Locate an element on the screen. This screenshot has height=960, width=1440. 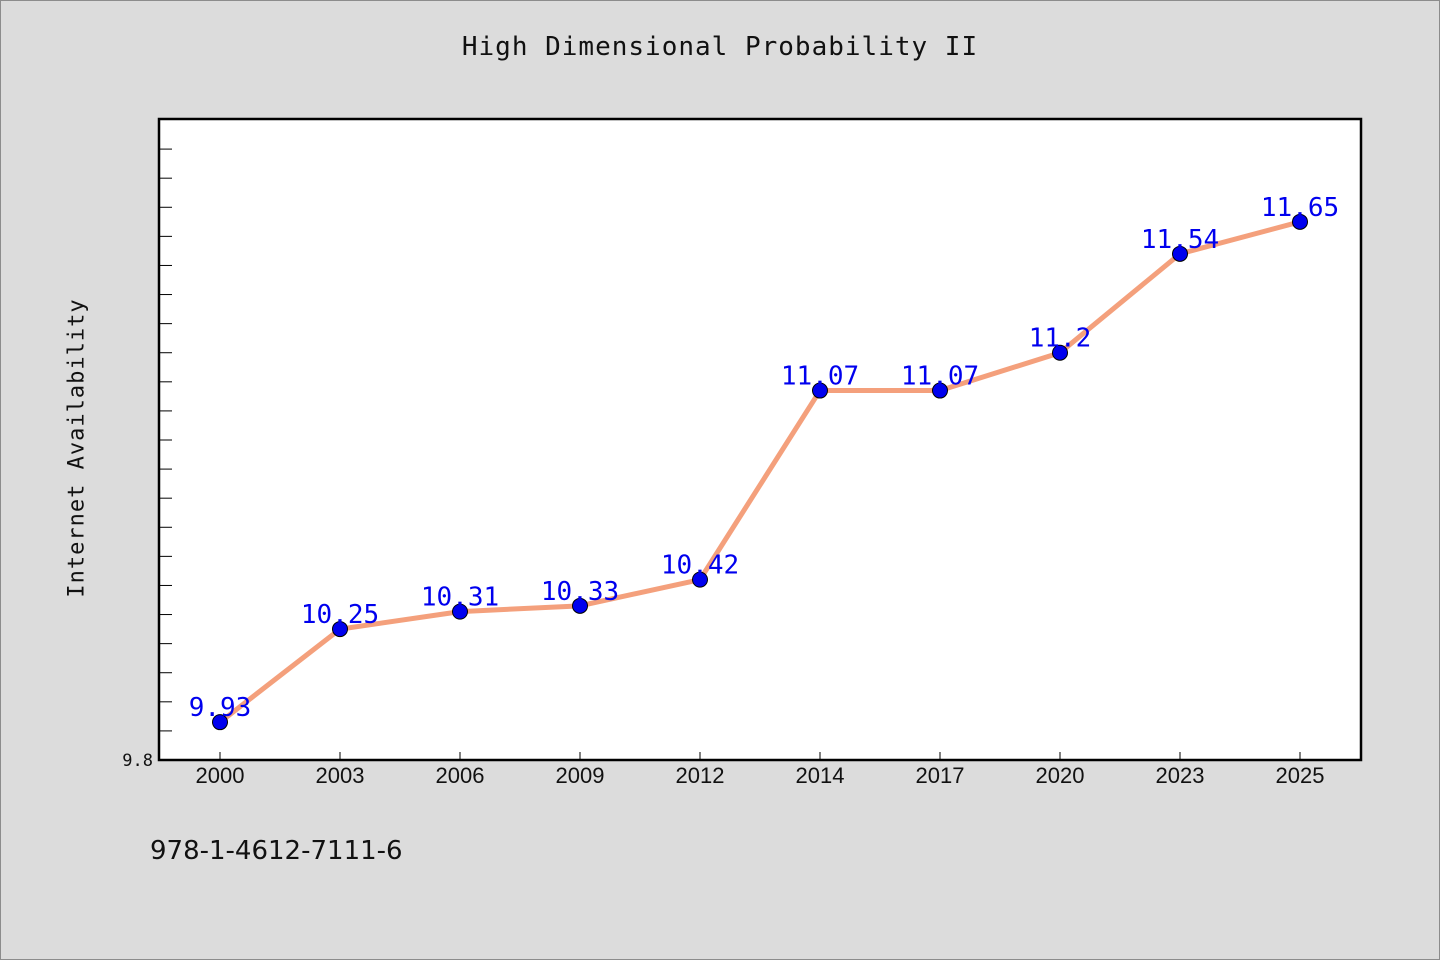
x-tick-label: 2017 is located at coordinates (940, 775).